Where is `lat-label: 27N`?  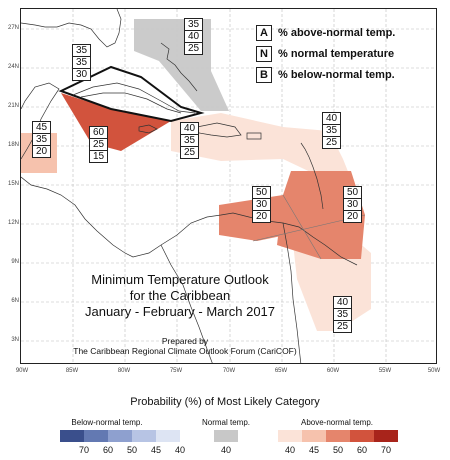
lat-label: 27N is located at coordinates (13, 28).